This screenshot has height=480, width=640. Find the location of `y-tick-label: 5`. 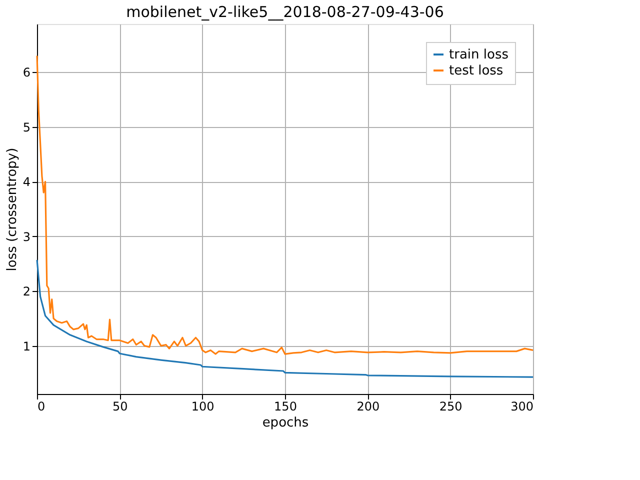

y-tick-label: 5 is located at coordinates (26, 127).